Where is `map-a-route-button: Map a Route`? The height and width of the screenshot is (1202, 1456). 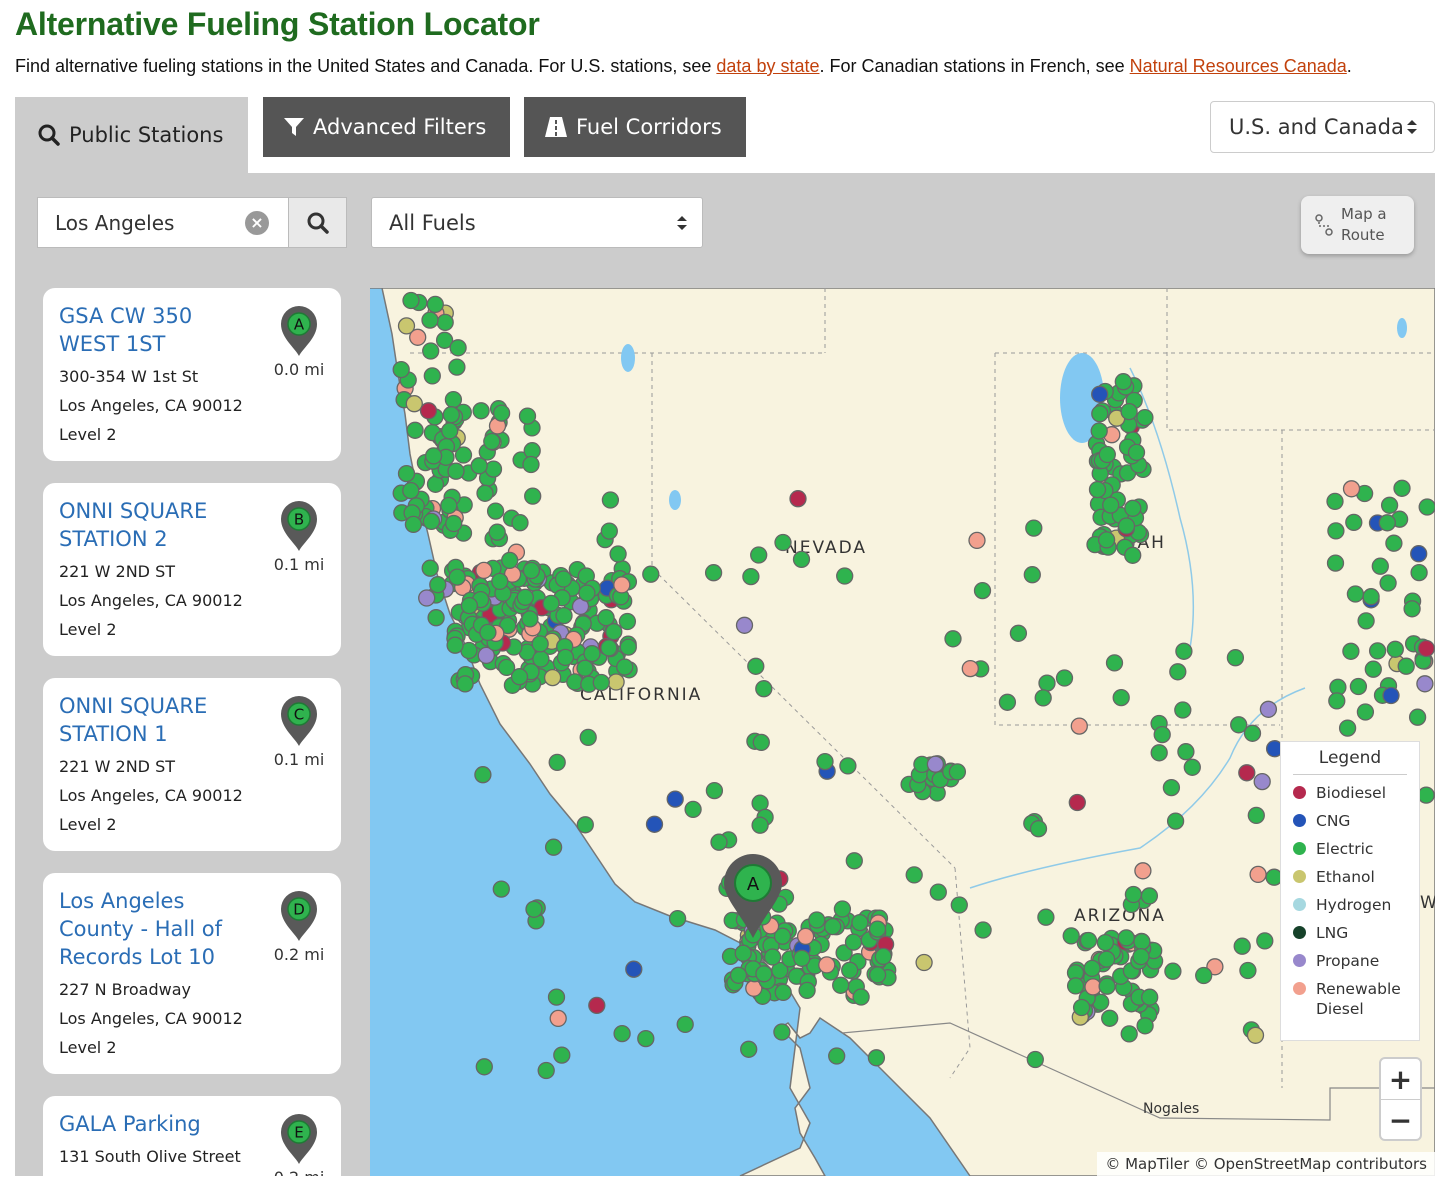 map-a-route-button: Map a Route is located at coordinates (1357, 225).